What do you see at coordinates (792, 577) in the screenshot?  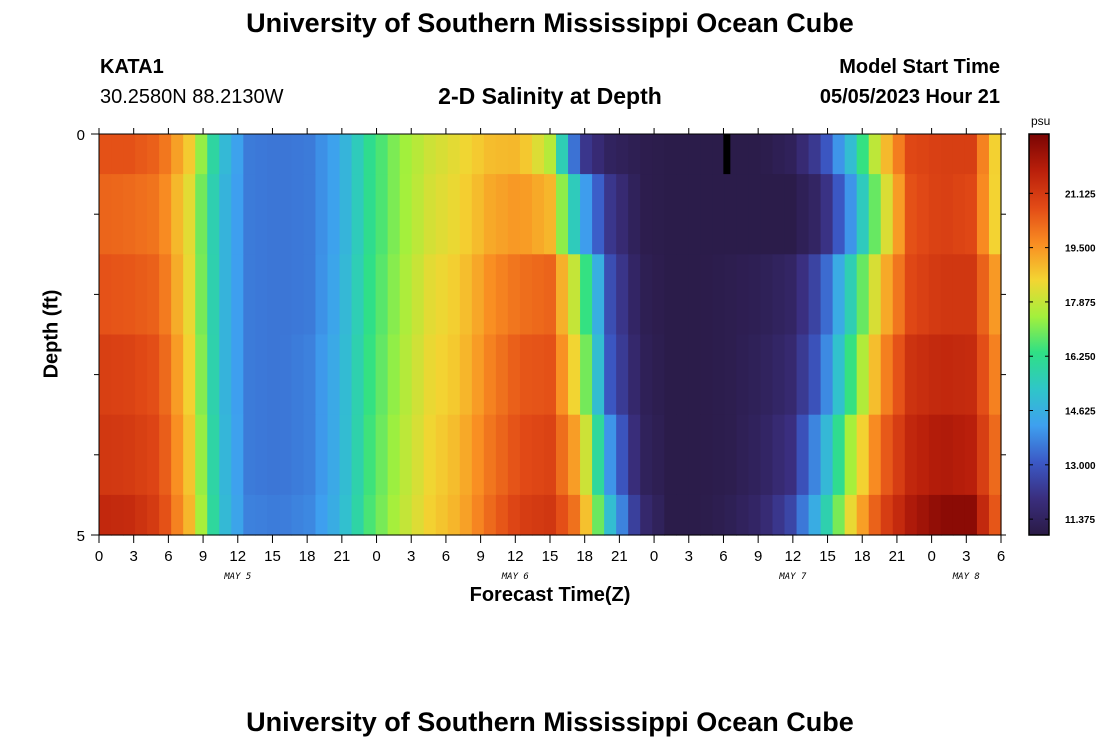 I see `day-label: MAY 7` at bounding box center [792, 577].